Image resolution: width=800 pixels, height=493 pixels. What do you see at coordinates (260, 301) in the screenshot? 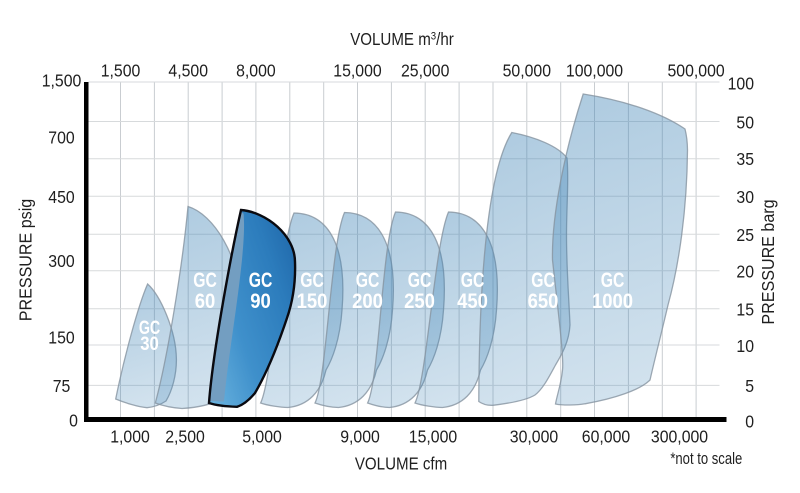
I see `svg-text: 90` at bounding box center [260, 301].